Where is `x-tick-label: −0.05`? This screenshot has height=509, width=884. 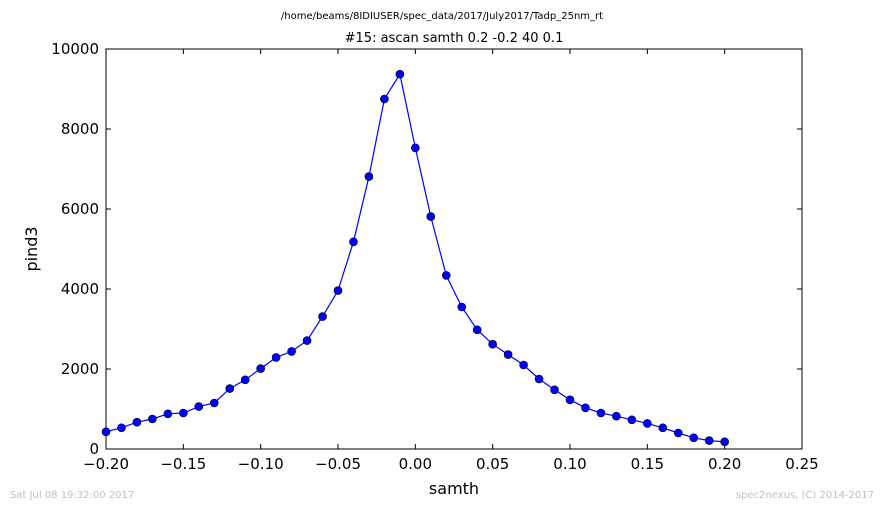
x-tick-label: −0.05 is located at coordinates (338, 464).